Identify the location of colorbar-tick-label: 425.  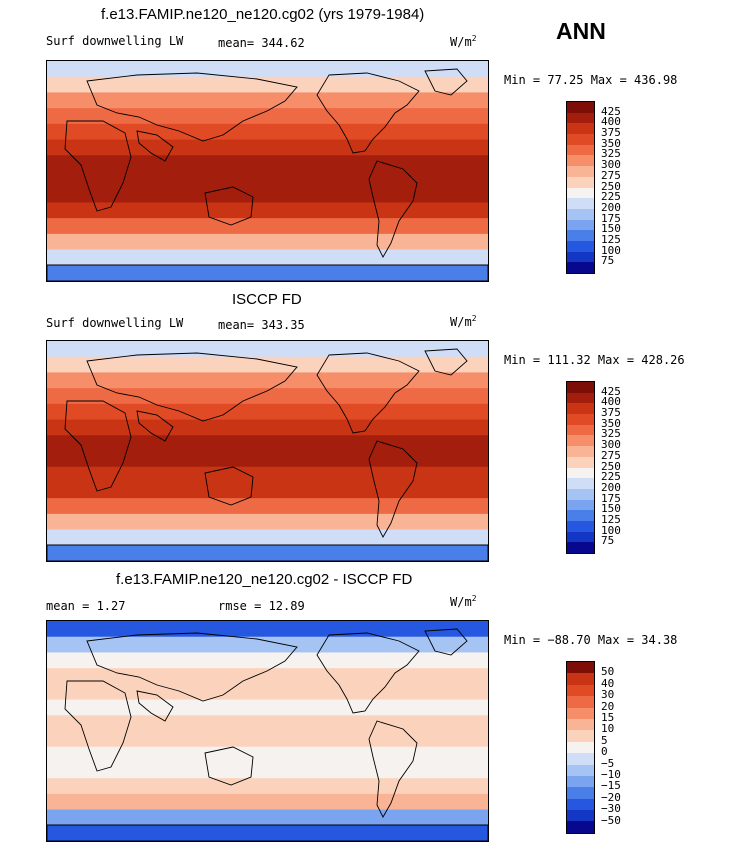
(611, 391).